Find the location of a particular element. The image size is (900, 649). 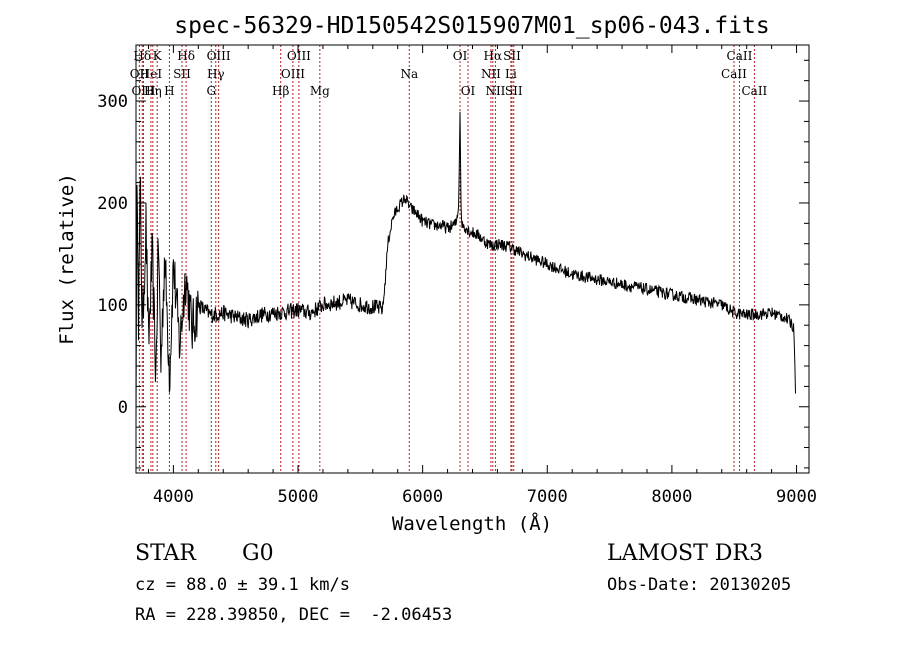

line-label-11: G is located at coordinates (211, 91).